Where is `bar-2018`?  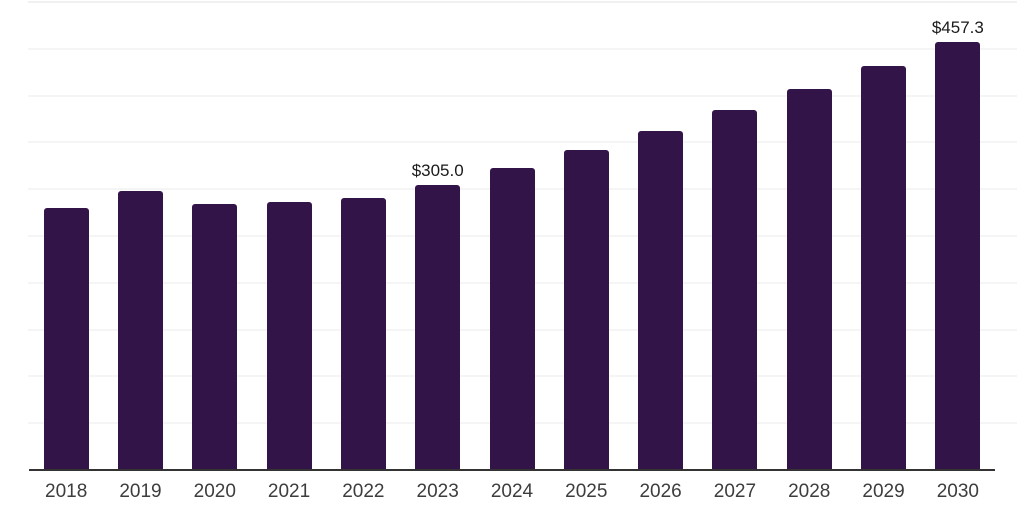
bar-2018 is located at coordinates (66, 338).